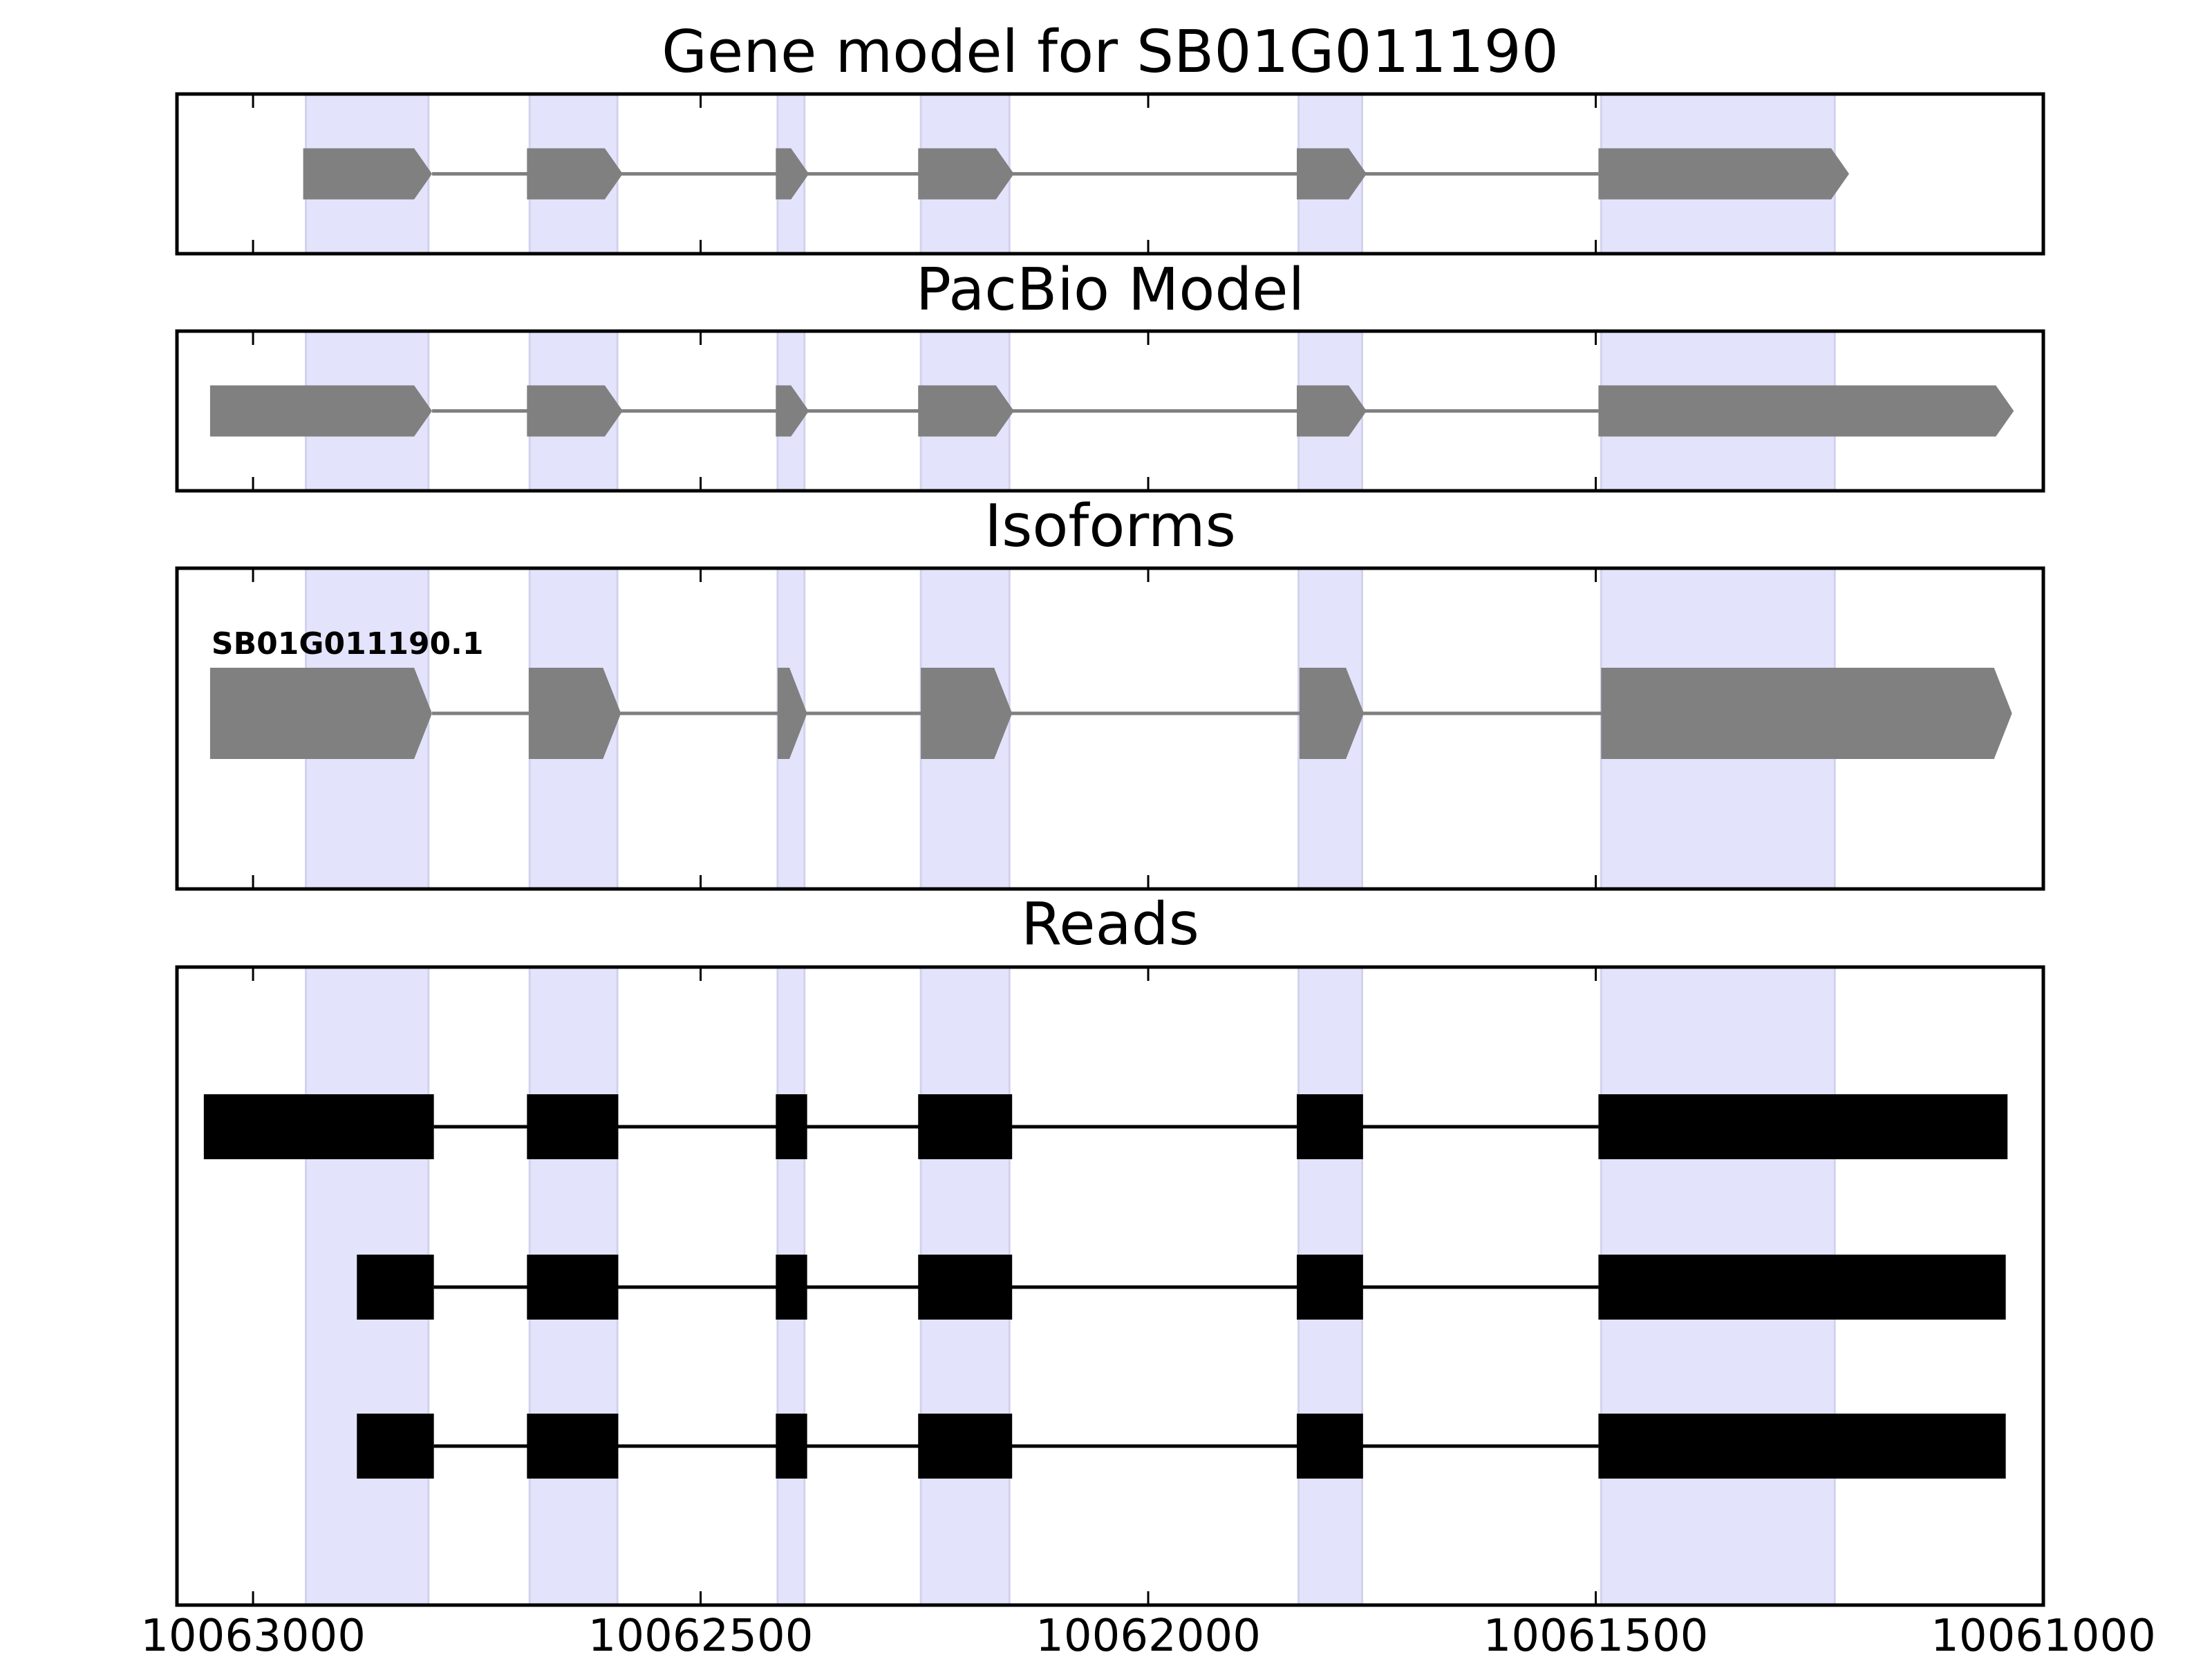 This screenshot has height=1659, width=2212. I want to click on isoform-label: SB01G011190.1, so click(348, 644).